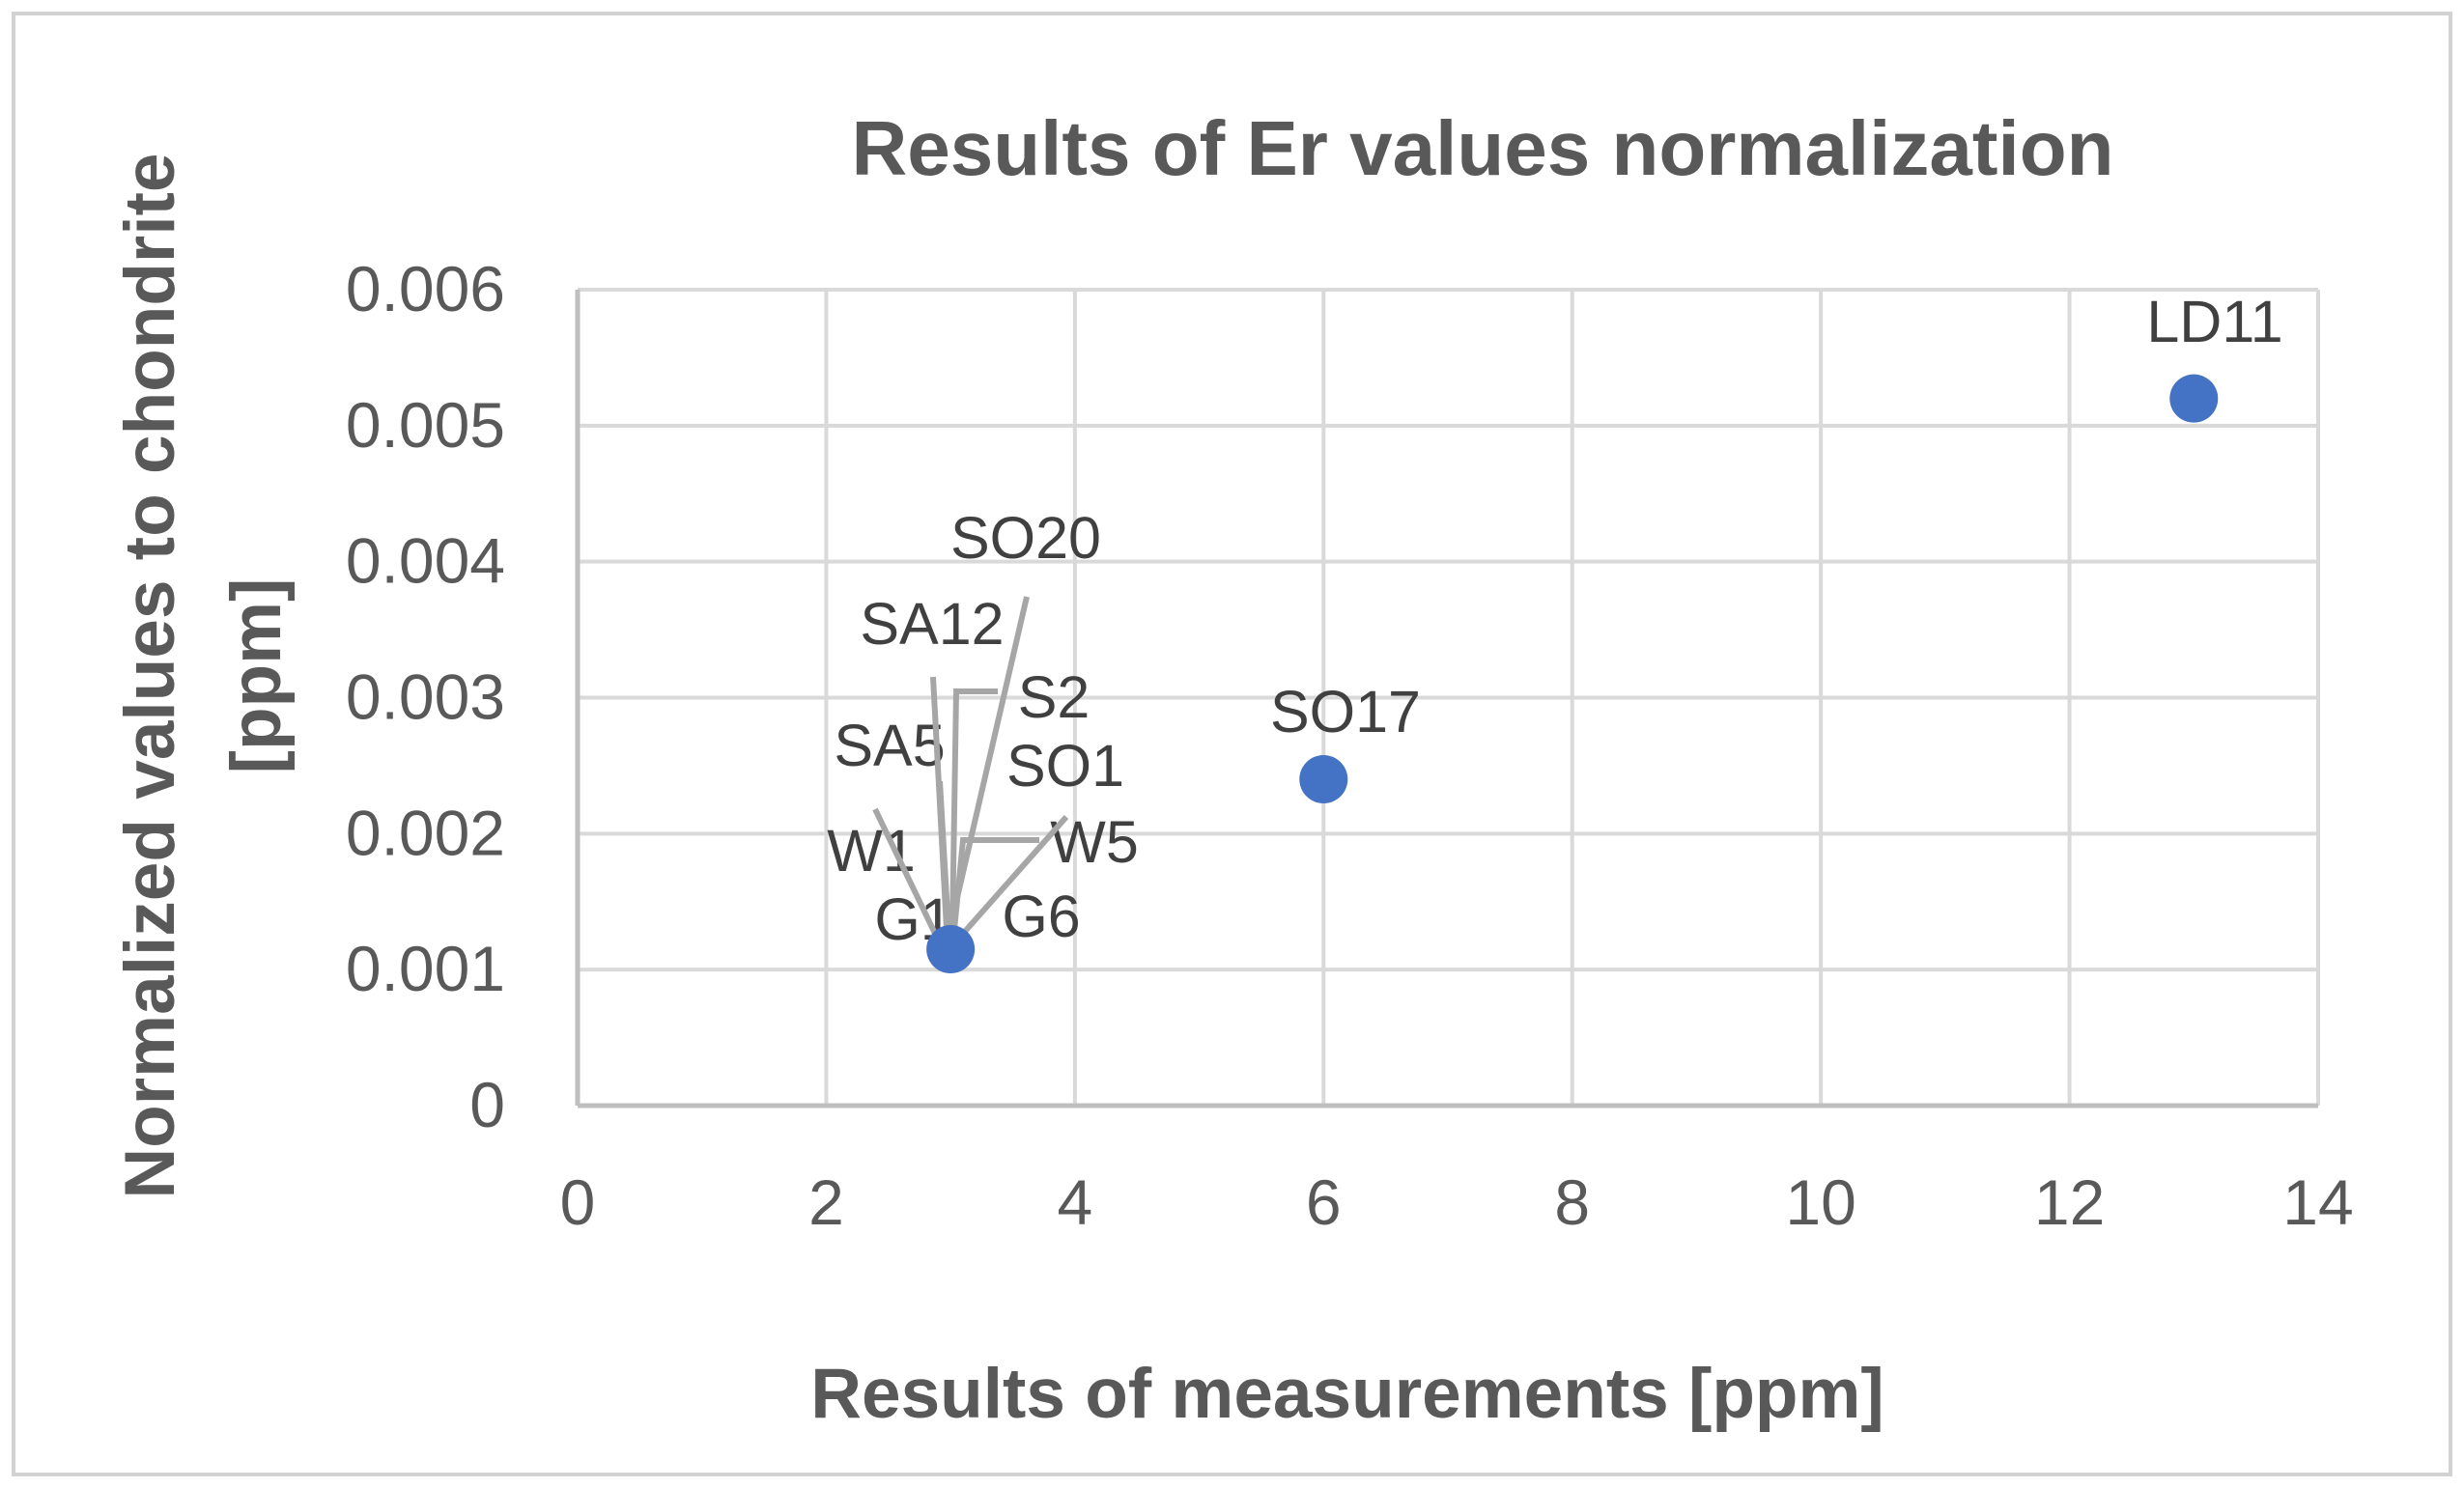 This screenshot has height=1488, width=2464. What do you see at coordinates (1820, 1202) in the screenshot?
I see `x-tick-label: 10` at bounding box center [1820, 1202].